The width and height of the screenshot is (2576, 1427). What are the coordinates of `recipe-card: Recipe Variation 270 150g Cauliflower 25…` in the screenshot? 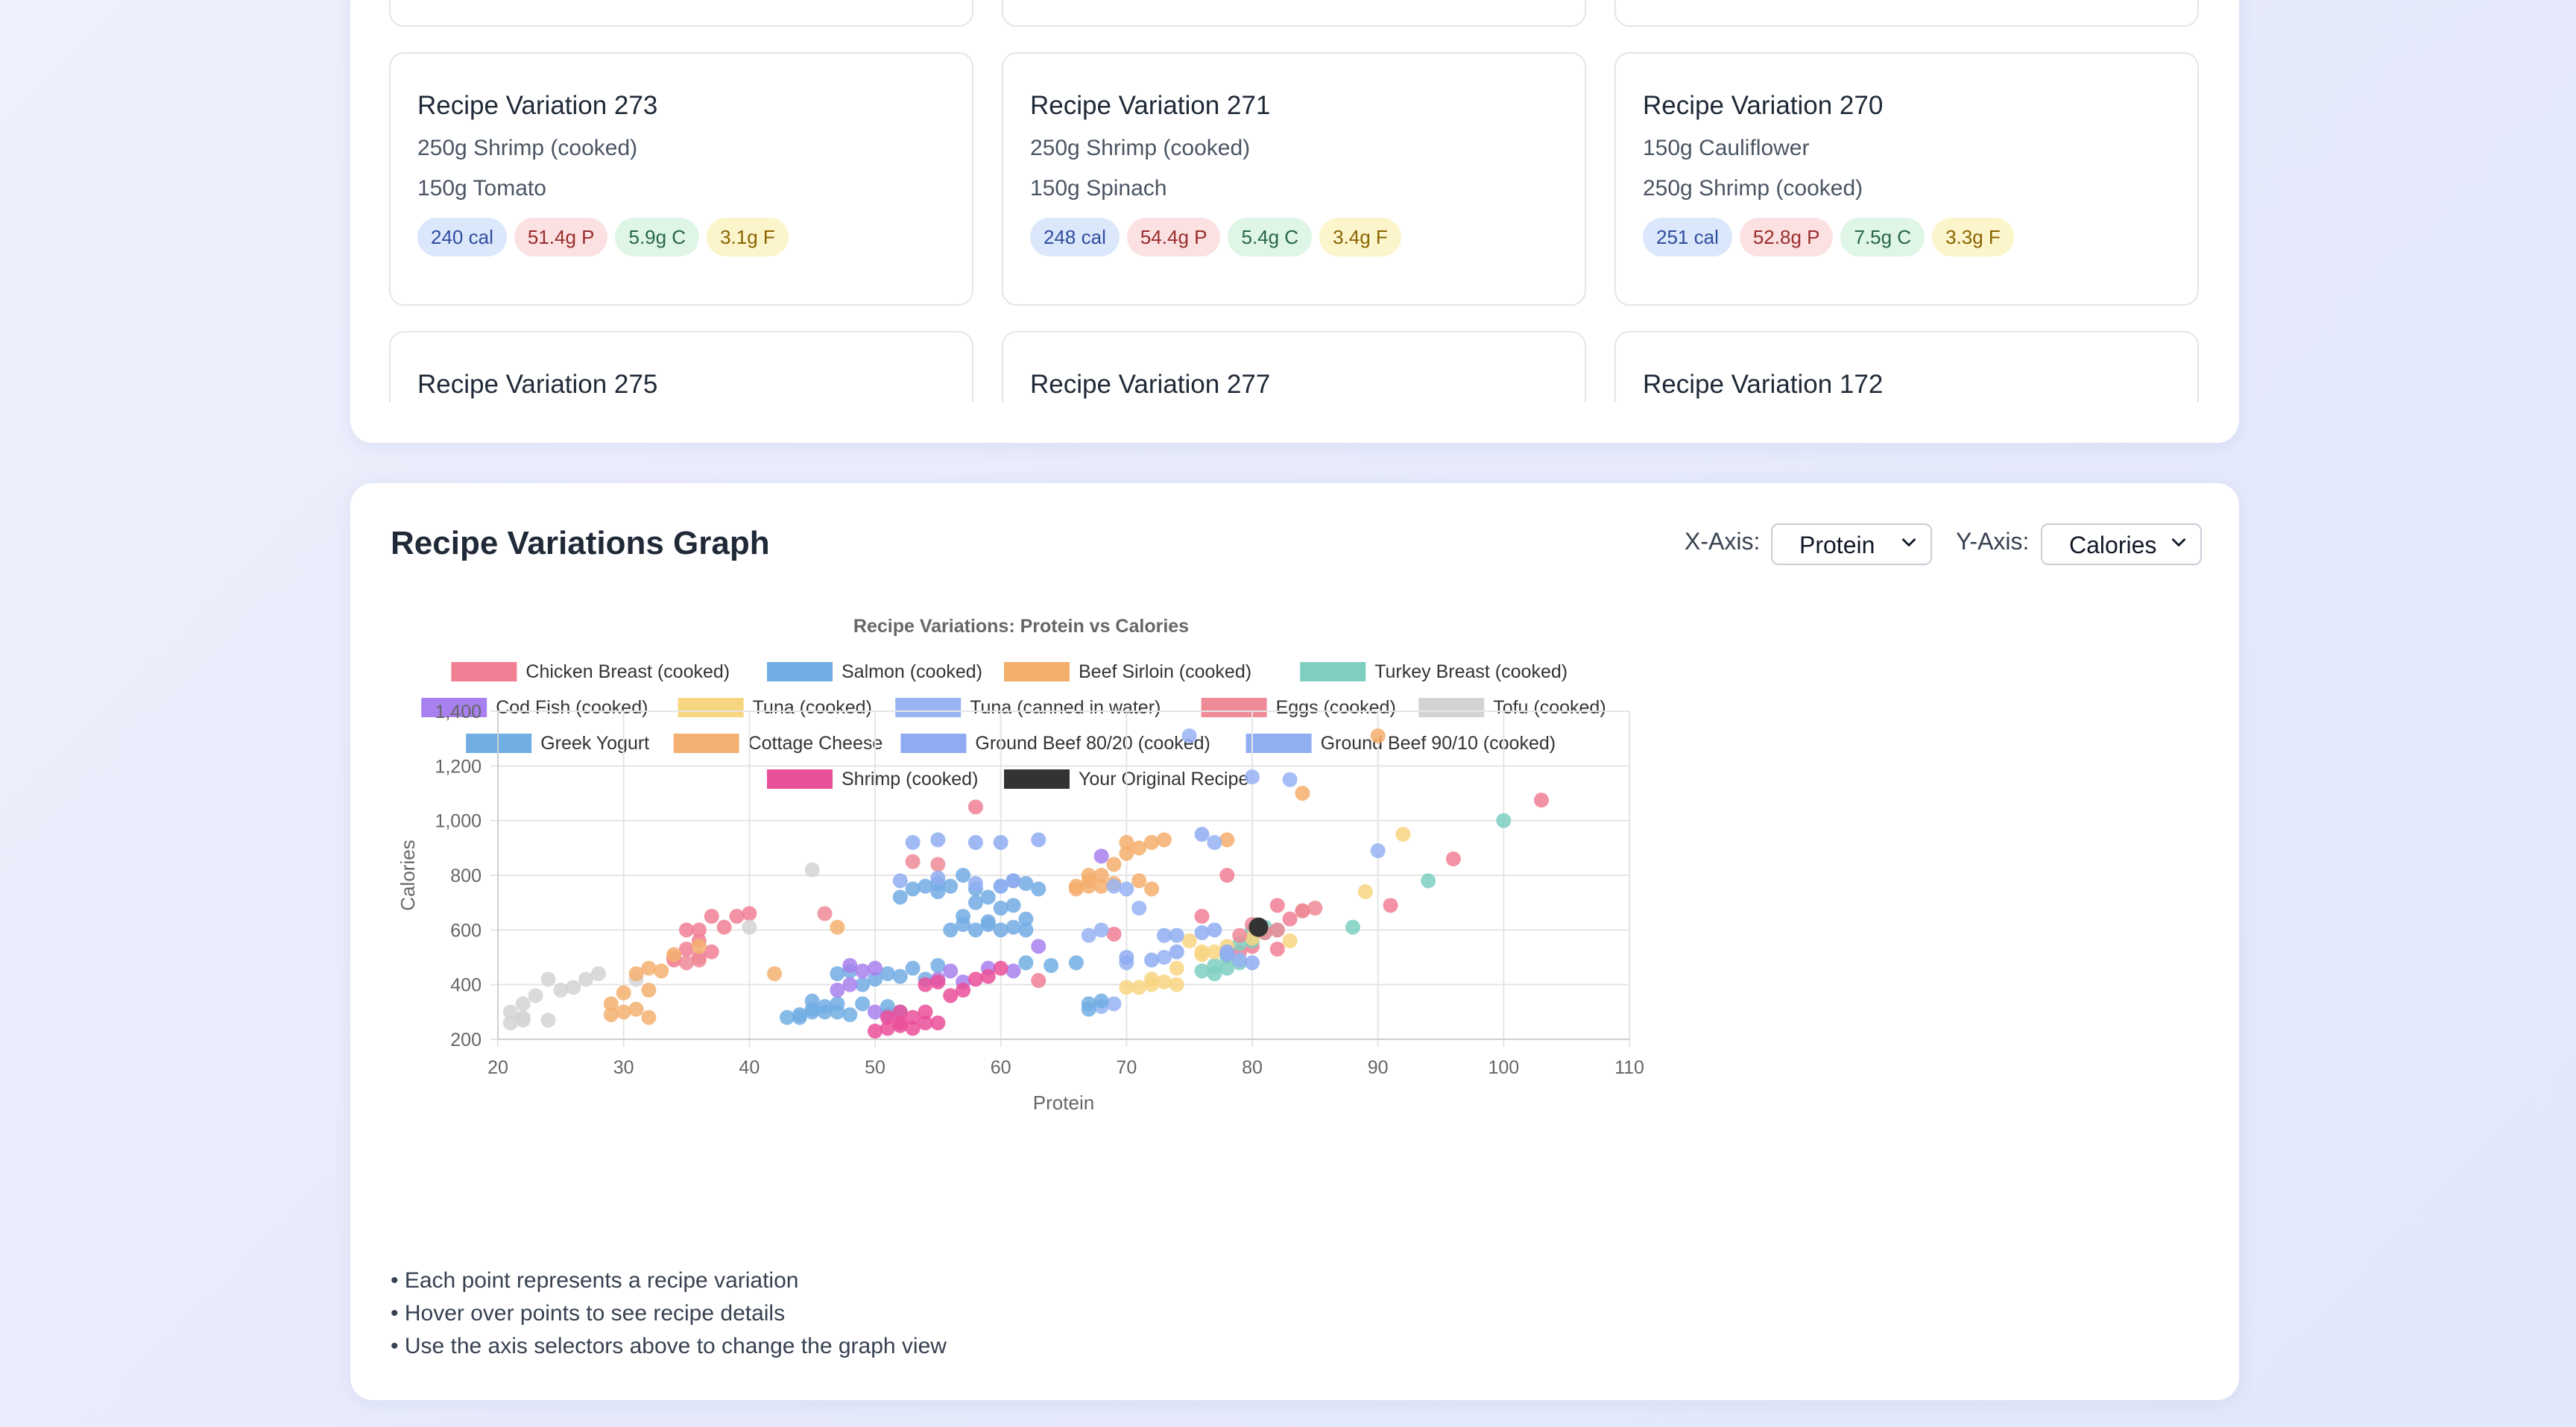 It's located at (1906, 179).